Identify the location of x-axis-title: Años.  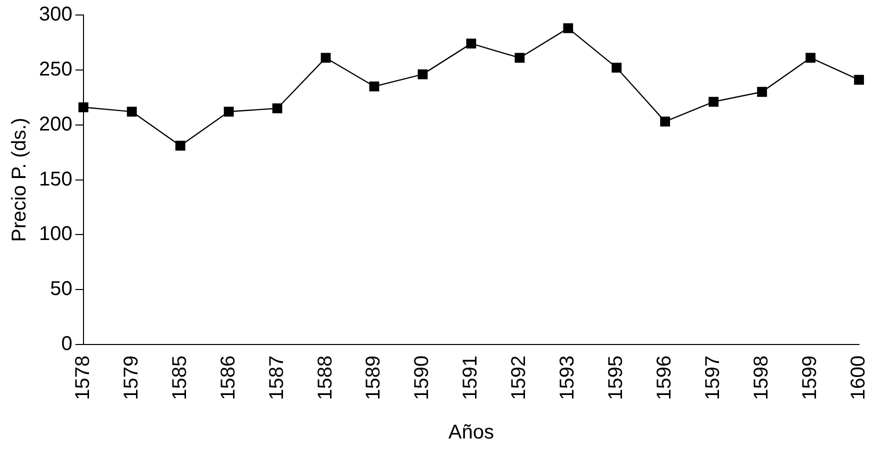
(471, 433).